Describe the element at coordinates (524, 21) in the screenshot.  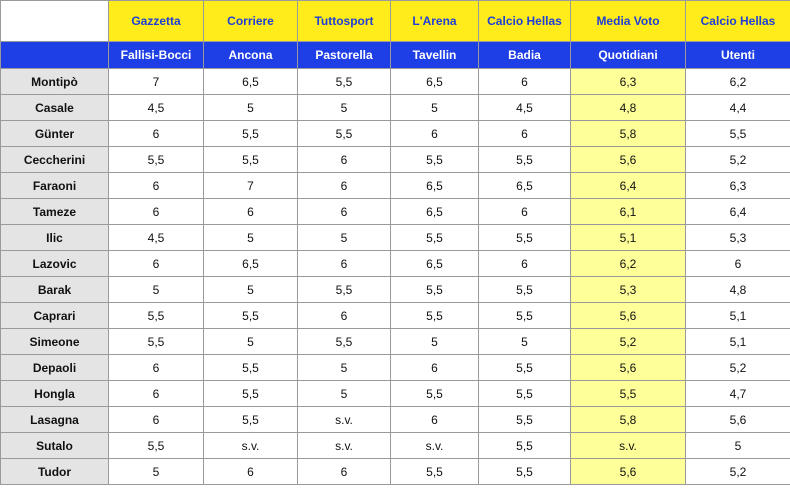
I see `source-header: Calcio Hellas` at that location.